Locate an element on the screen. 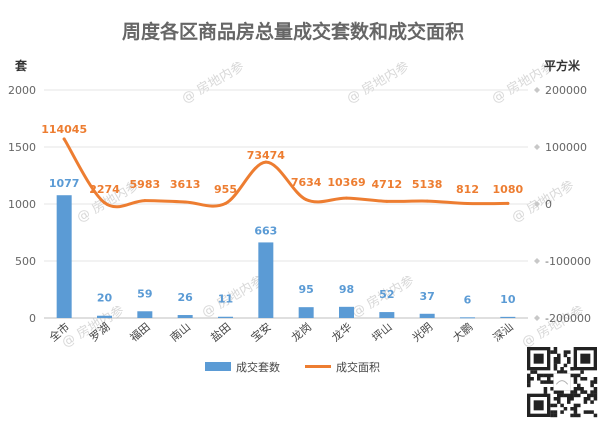 Image resolution: width=602 pixels, height=424 pixels. bar-value-label: 1077 is located at coordinates (64, 183).